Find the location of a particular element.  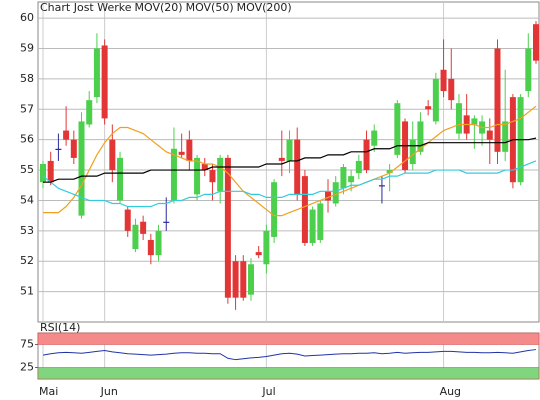

y-tick-label: 51 is located at coordinates (27, 291).